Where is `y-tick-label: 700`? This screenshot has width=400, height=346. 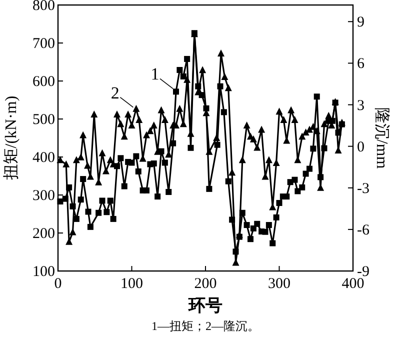 y-tick-label: 700 is located at coordinates (43, 44).